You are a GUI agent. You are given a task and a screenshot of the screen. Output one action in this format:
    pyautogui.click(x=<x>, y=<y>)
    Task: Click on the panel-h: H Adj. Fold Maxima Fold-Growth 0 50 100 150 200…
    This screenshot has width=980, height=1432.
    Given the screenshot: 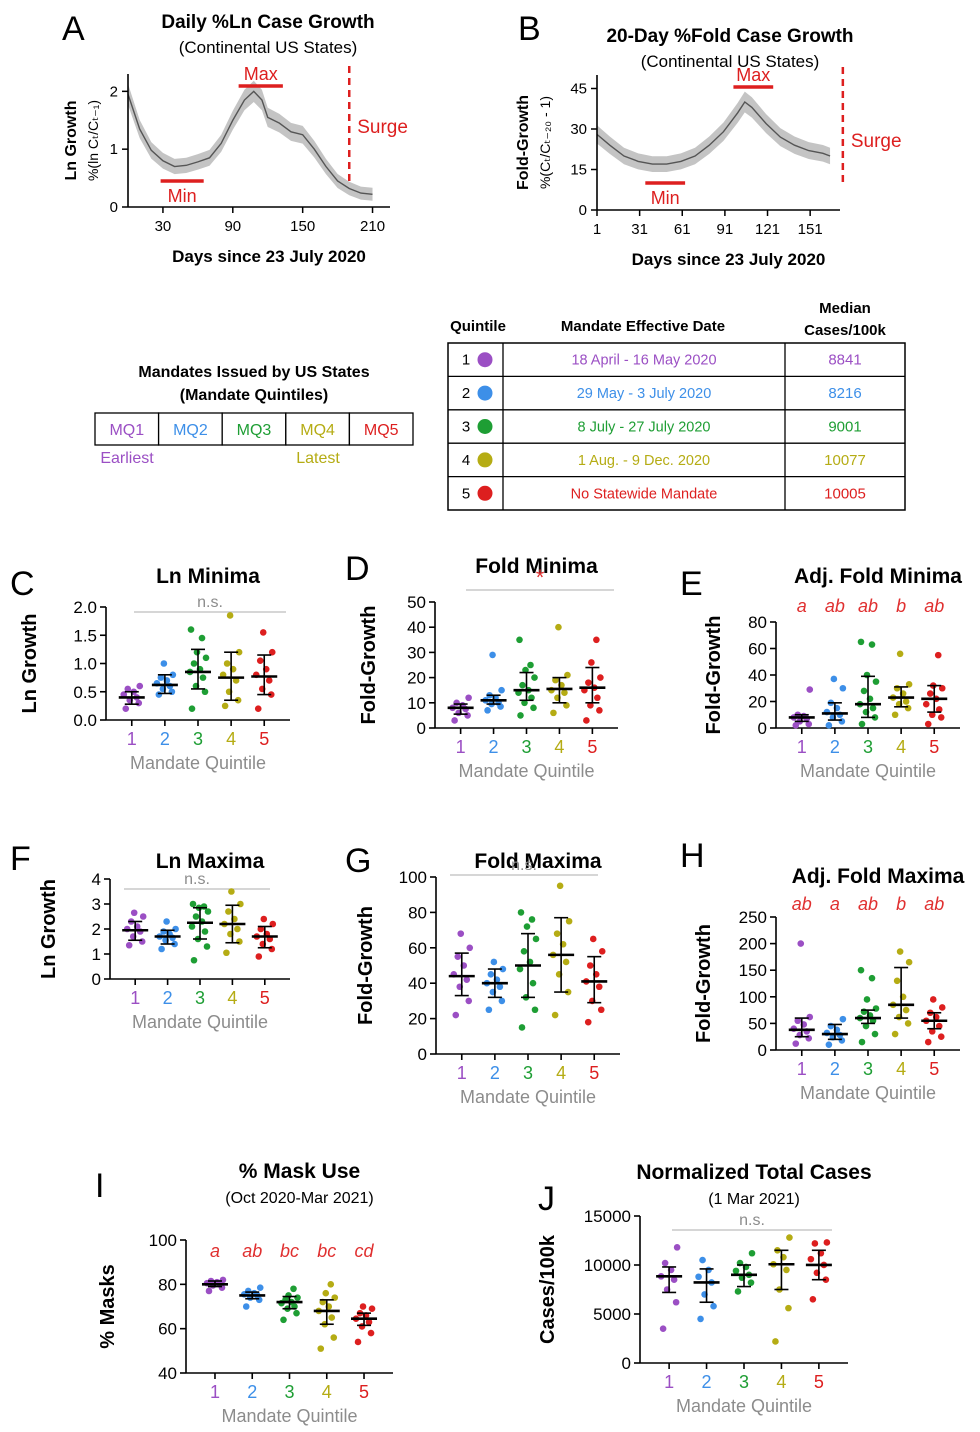 What is the action you would take?
    pyautogui.click(x=822, y=970)
    